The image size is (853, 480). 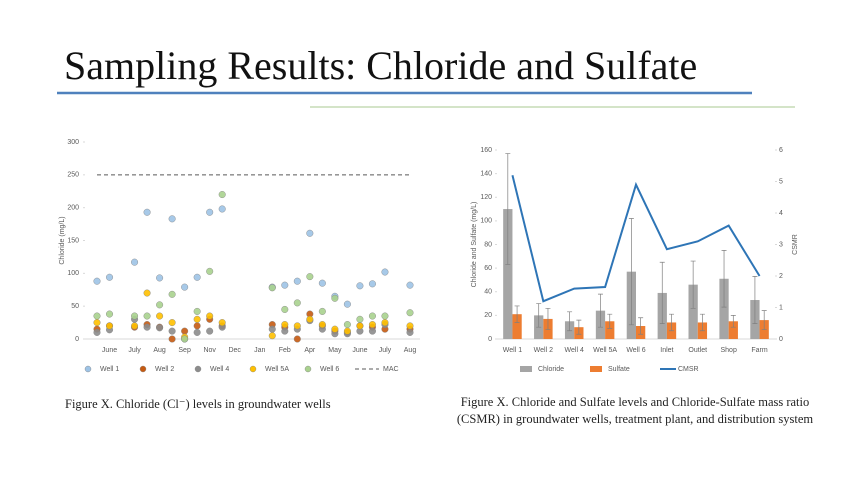 I want to click on x-tick-label: Dec, so click(x=234, y=350).